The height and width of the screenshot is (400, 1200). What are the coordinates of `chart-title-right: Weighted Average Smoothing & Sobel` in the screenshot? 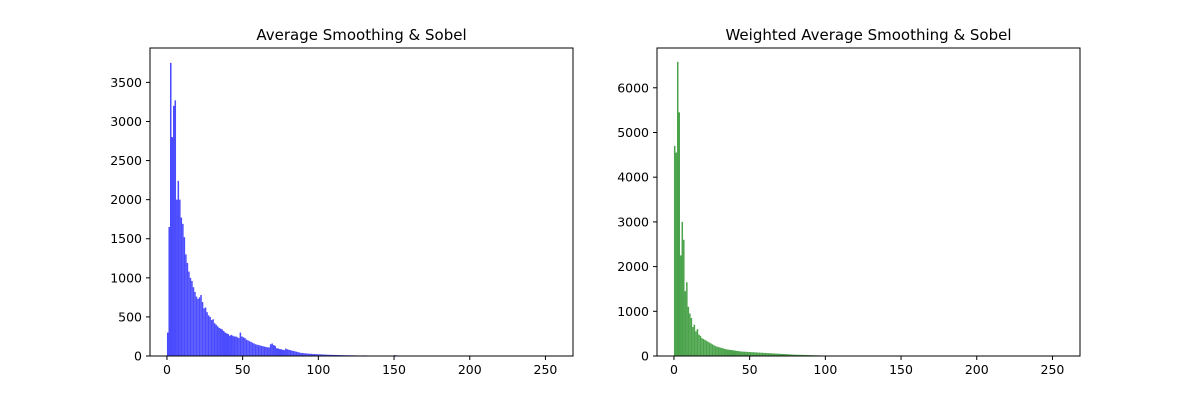 It's located at (868, 35).